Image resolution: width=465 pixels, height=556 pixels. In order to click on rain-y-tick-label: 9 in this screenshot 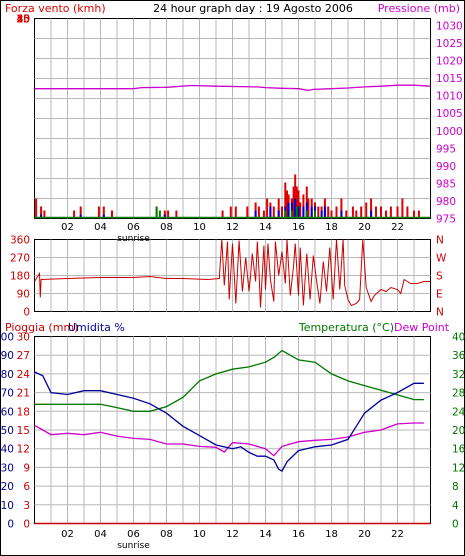, I will do `click(26, 468)`.